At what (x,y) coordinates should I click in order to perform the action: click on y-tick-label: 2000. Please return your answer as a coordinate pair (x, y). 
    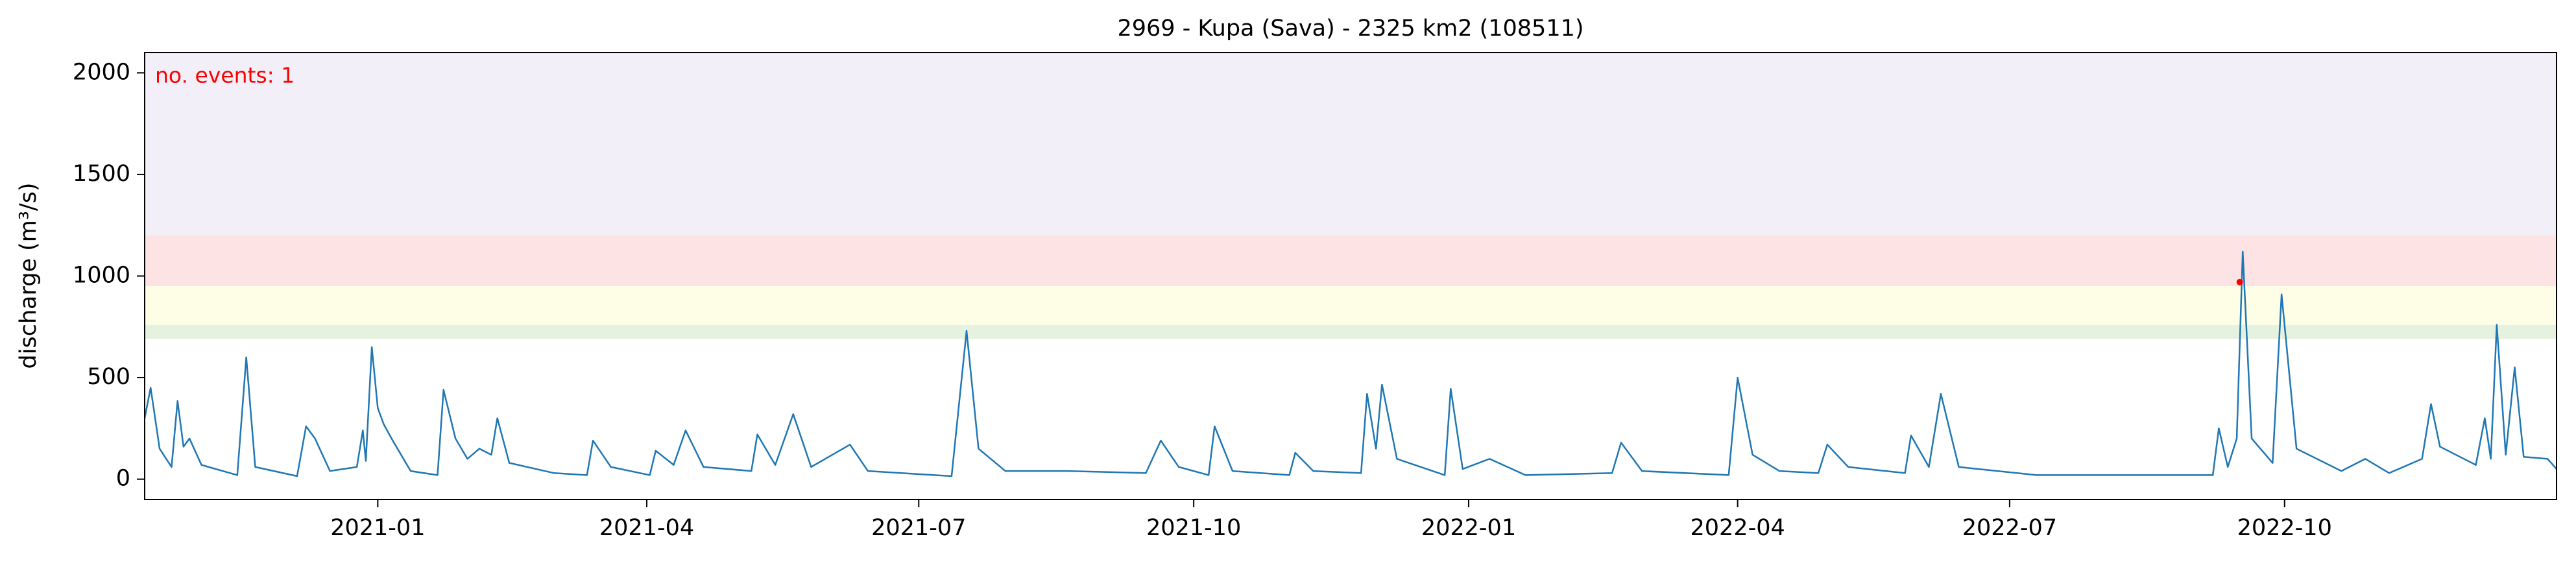
    Looking at the image, I should click on (101, 72).